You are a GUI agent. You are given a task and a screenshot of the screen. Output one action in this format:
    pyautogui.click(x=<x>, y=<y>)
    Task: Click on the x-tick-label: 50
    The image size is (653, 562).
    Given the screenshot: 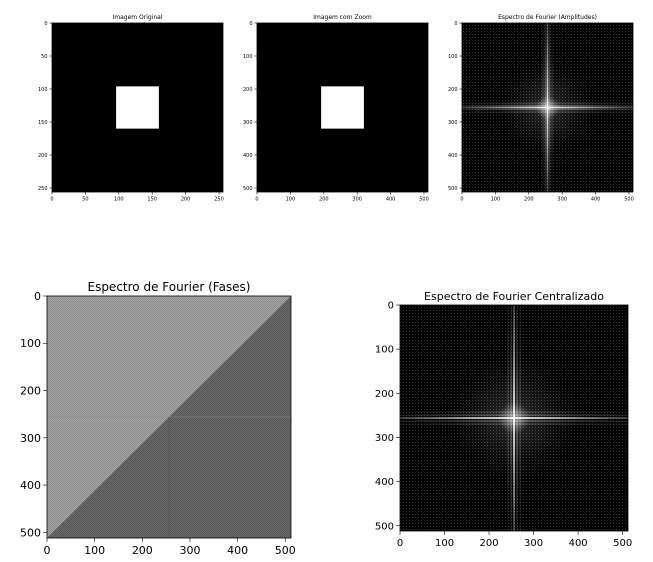 What is the action you would take?
    pyautogui.click(x=85, y=200)
    